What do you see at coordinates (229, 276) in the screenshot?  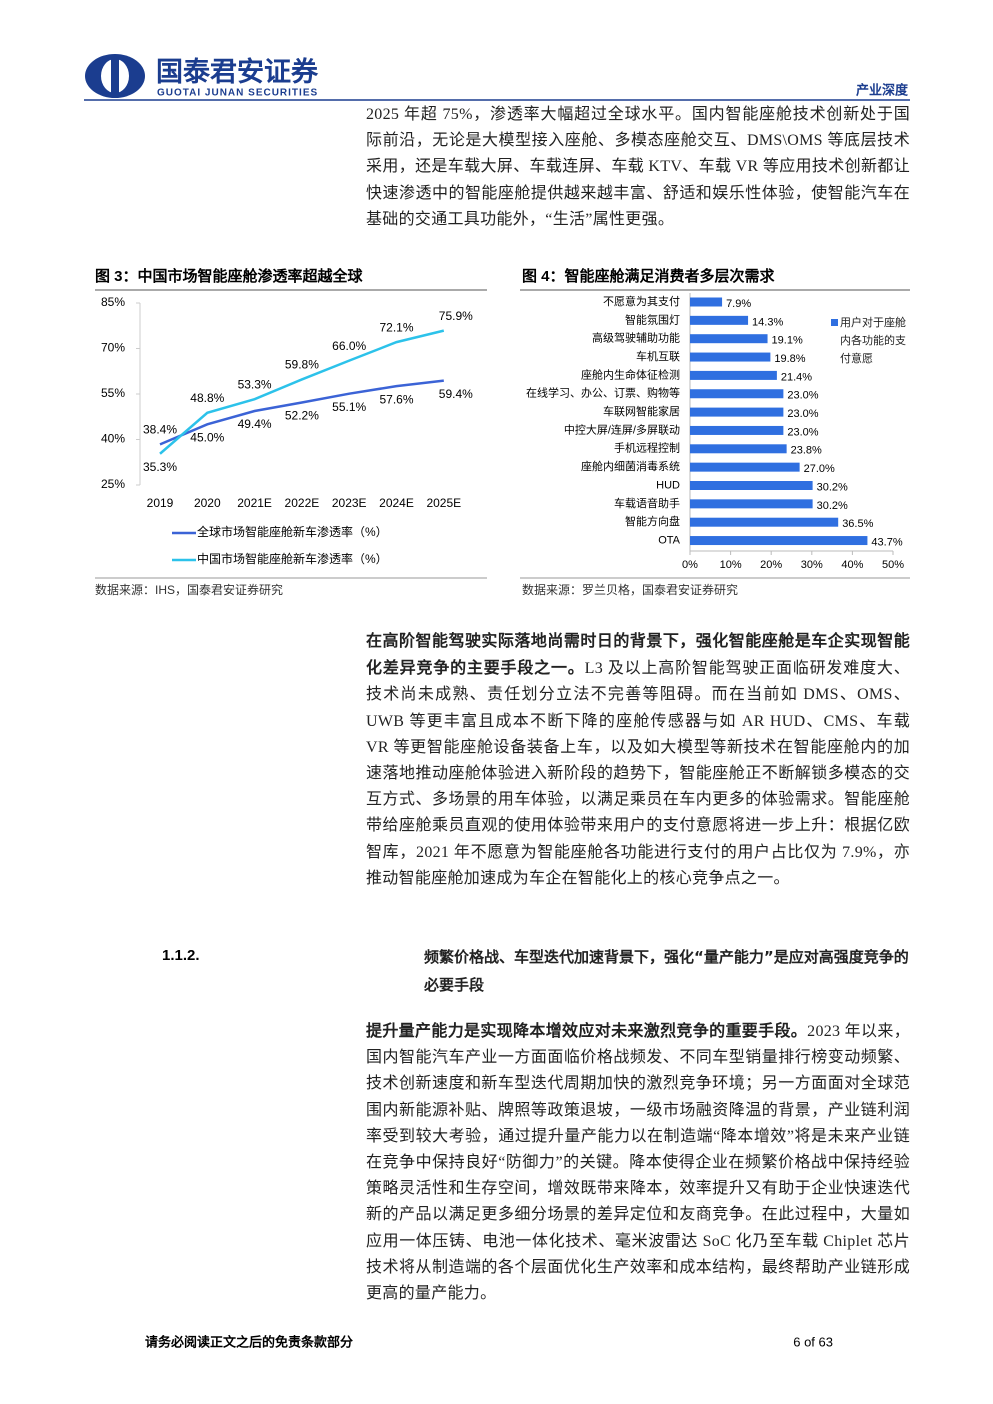 I see `figure-title: 图 3：中国市场智能座舱渗透率超越全球` at bounding box center [229, 276].